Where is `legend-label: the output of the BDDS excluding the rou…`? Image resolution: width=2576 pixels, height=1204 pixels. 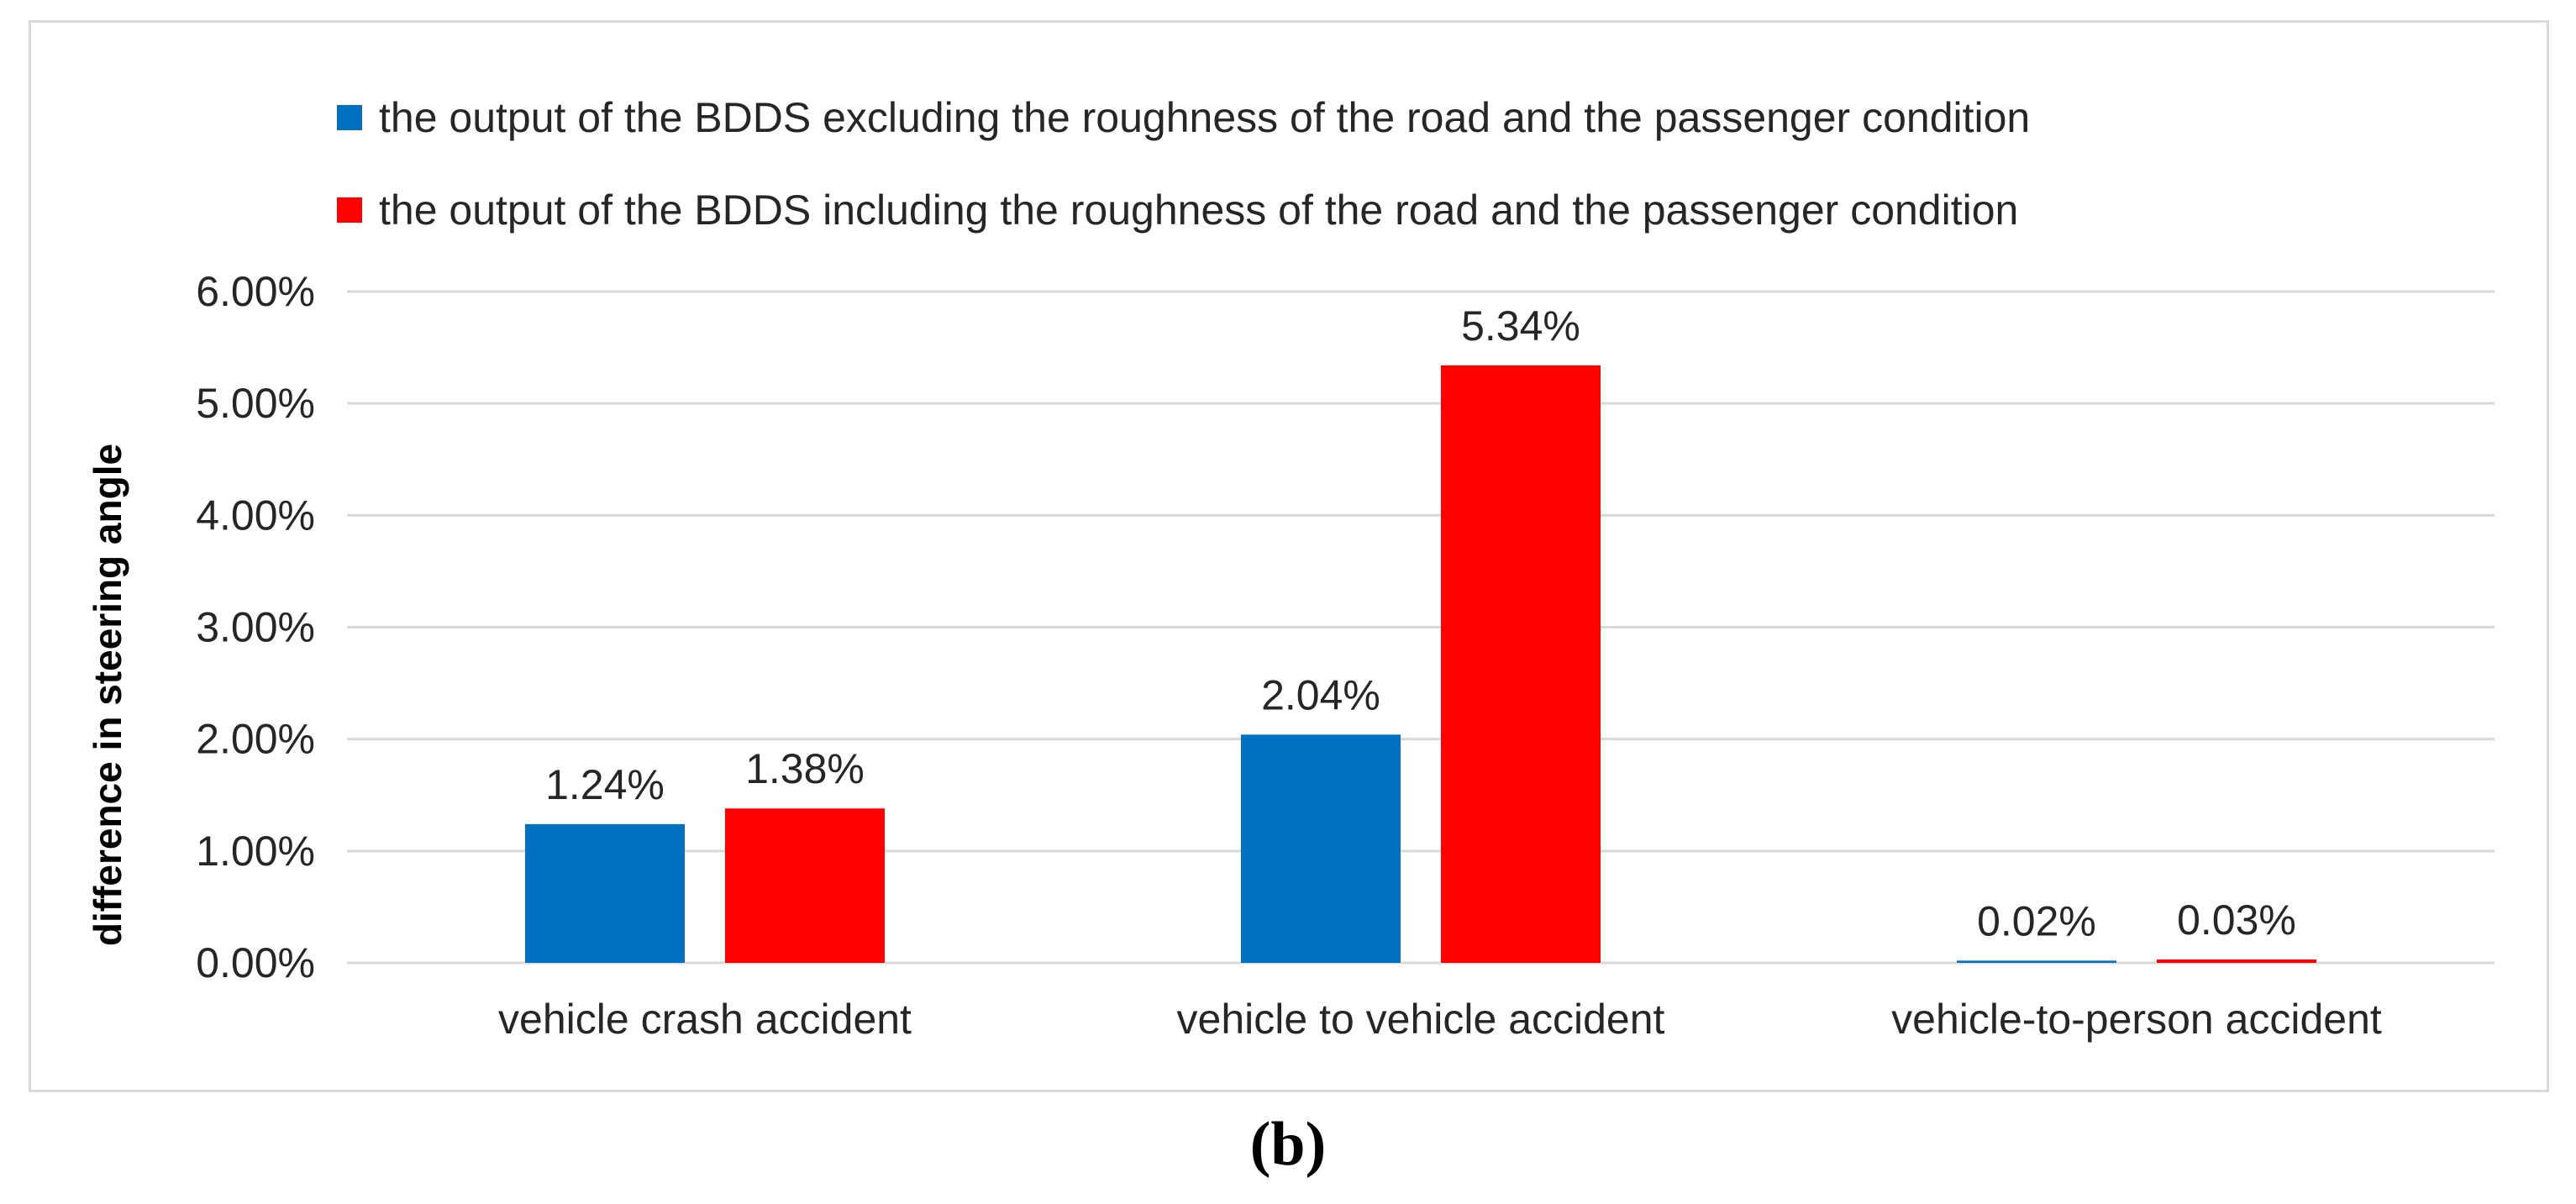
legend-label: the output of the BDDS excluding the rou… is located at coordinates (1205, 118).